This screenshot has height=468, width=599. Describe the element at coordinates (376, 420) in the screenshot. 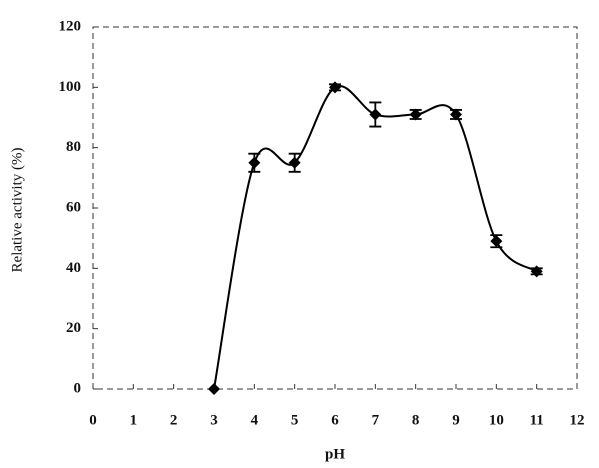

I see `x-tick-label: 7` at that location.